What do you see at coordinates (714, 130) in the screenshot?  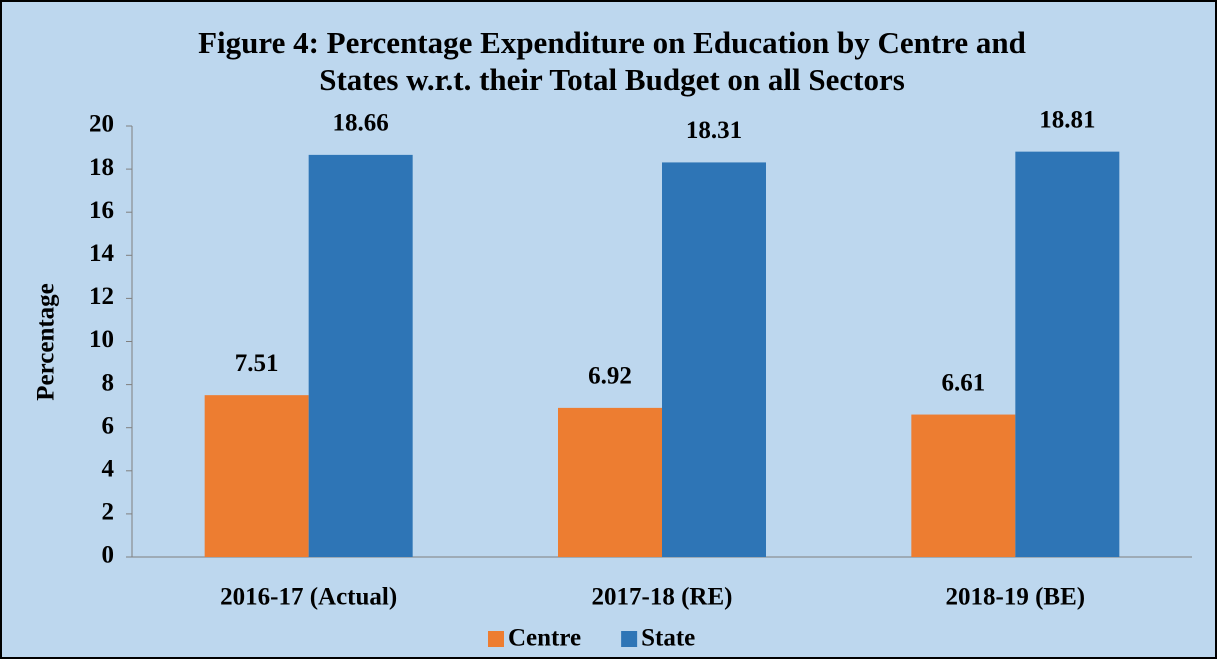 I see `data-label: 18.31` at bounding box center [714, 130].